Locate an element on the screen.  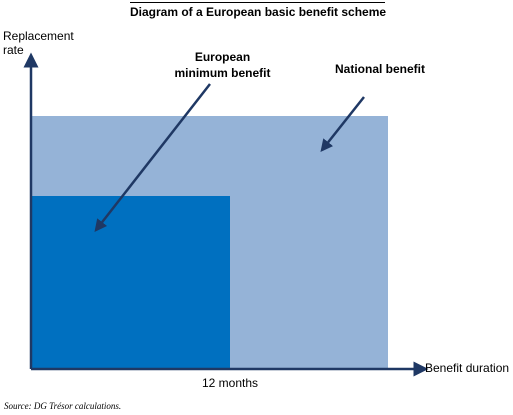
x-axis-label: Benefit duration is located at coordinates (467, 368).